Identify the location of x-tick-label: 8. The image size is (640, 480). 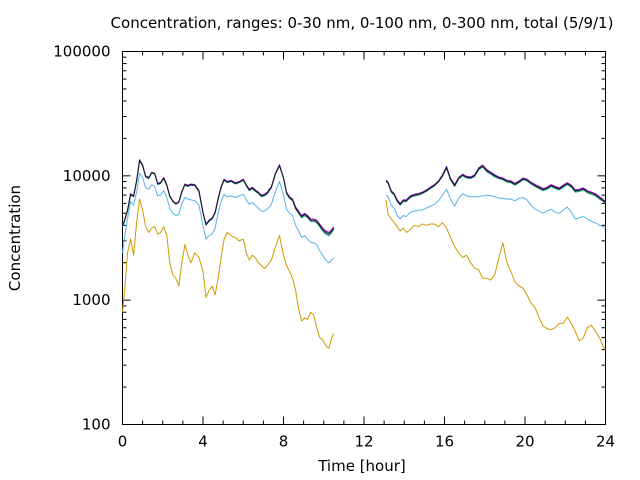
(284, 442).